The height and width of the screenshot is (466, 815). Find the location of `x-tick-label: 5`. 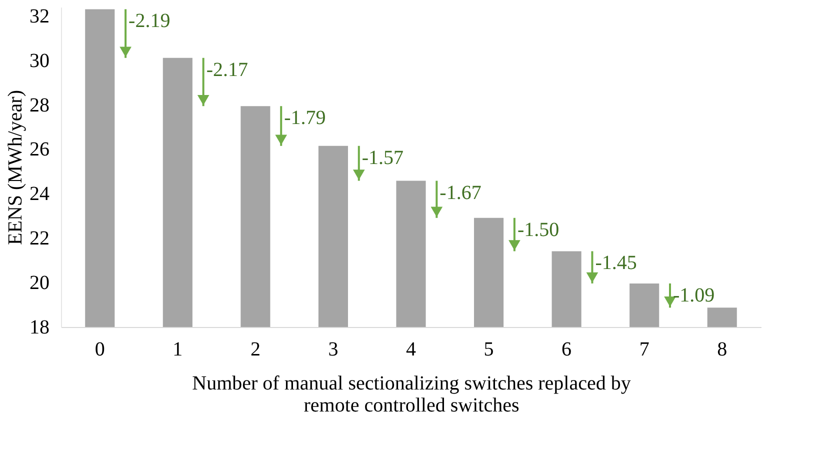

x-tick-label: 5 is located at coordinates (489, 349).